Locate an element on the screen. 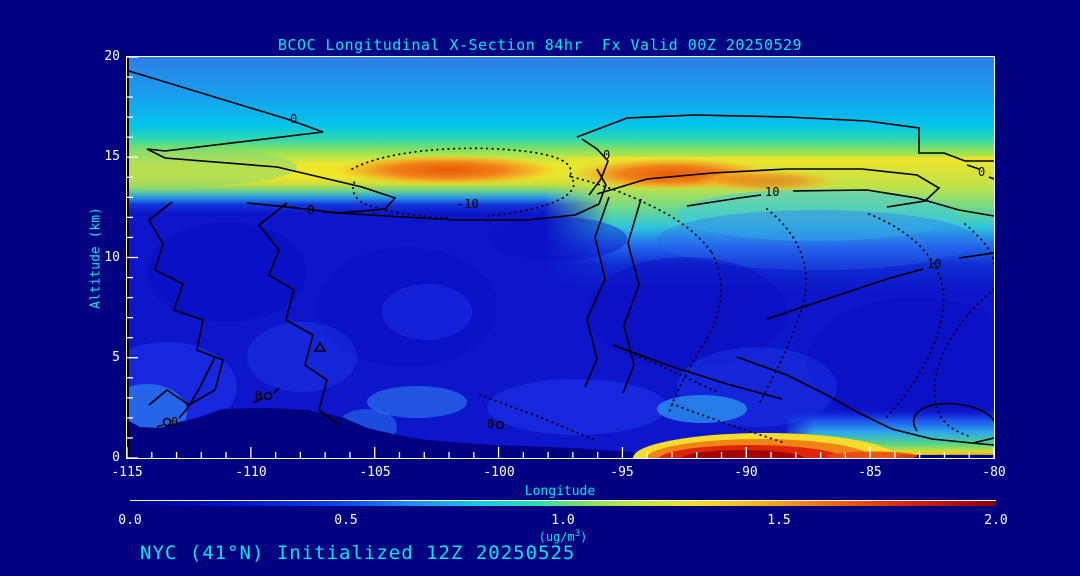  colorbar-units: (ug/m3) is located at coordinates (563, 536).